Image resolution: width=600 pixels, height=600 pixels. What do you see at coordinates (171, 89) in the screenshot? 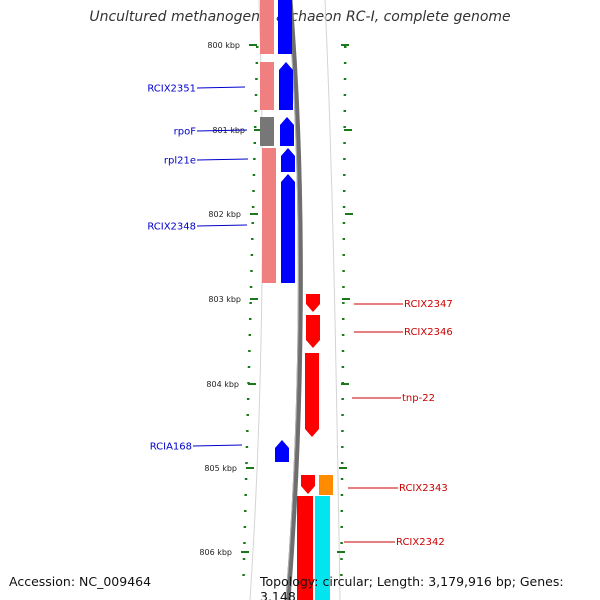
I see `gene-label-left: RCIX2351` at bounding box center [171, 89].